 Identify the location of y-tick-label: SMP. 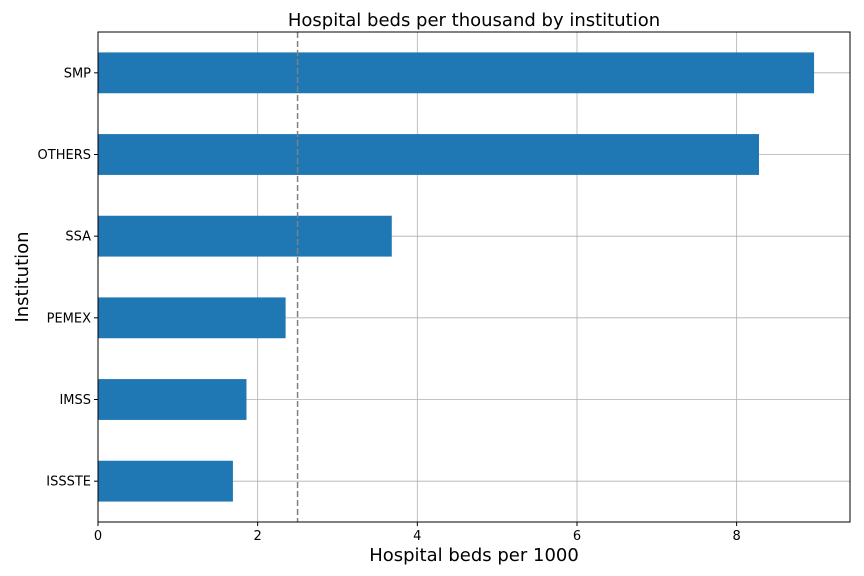
(77, 73).